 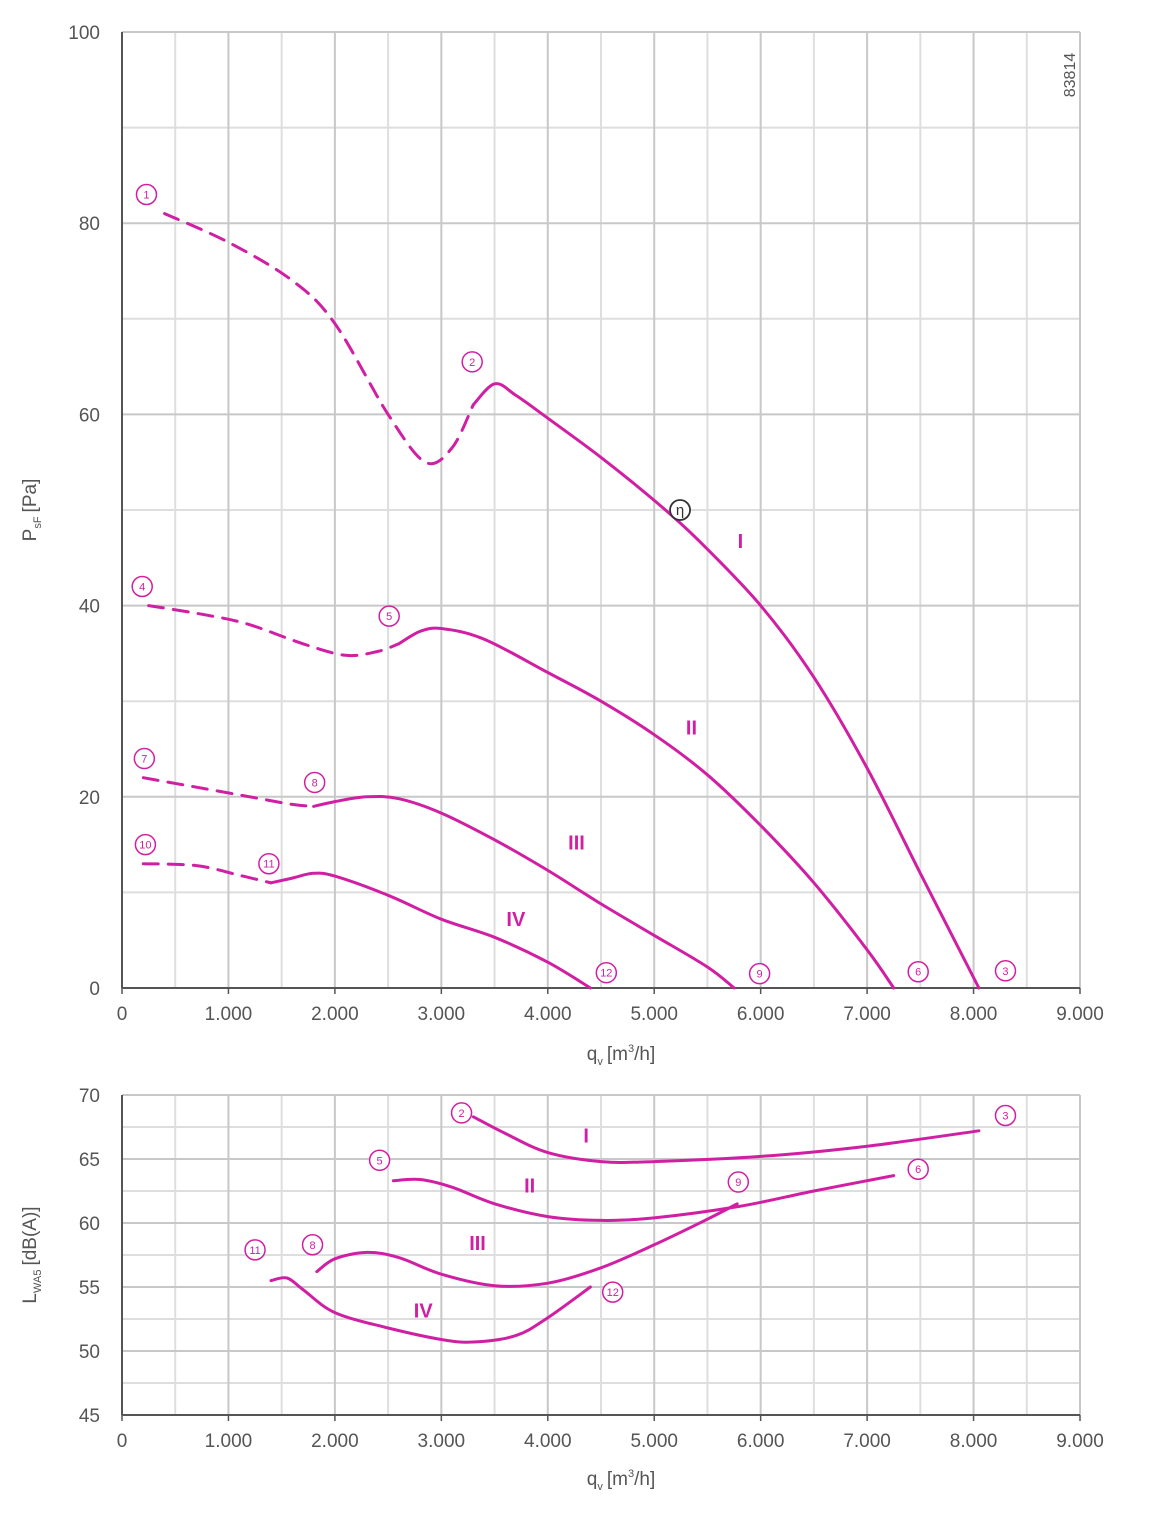 I want to click on point-marker-label: 11, so click(x=254, y=1251).